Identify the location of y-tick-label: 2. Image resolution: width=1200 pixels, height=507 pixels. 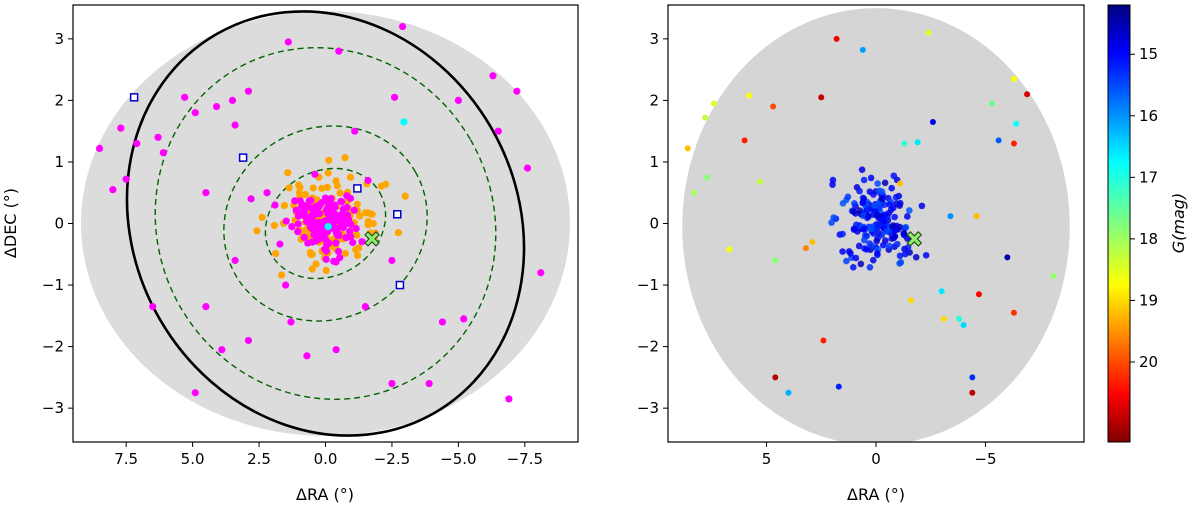
(59, 100).